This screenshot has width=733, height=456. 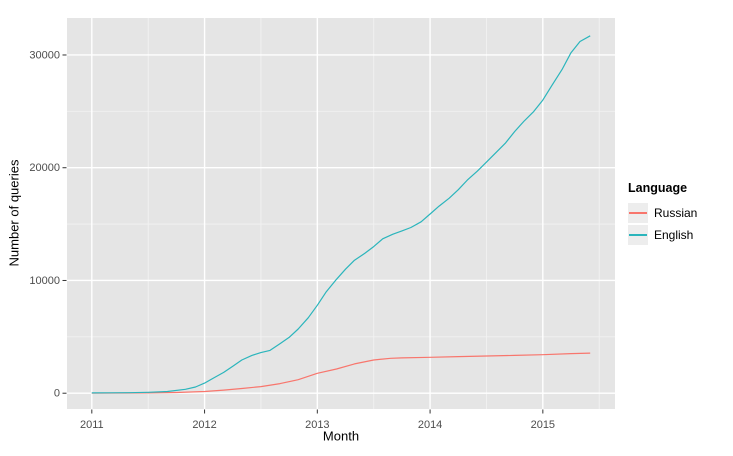 I want to click on x-tick-label: 2011, so click(x=92, y=425).